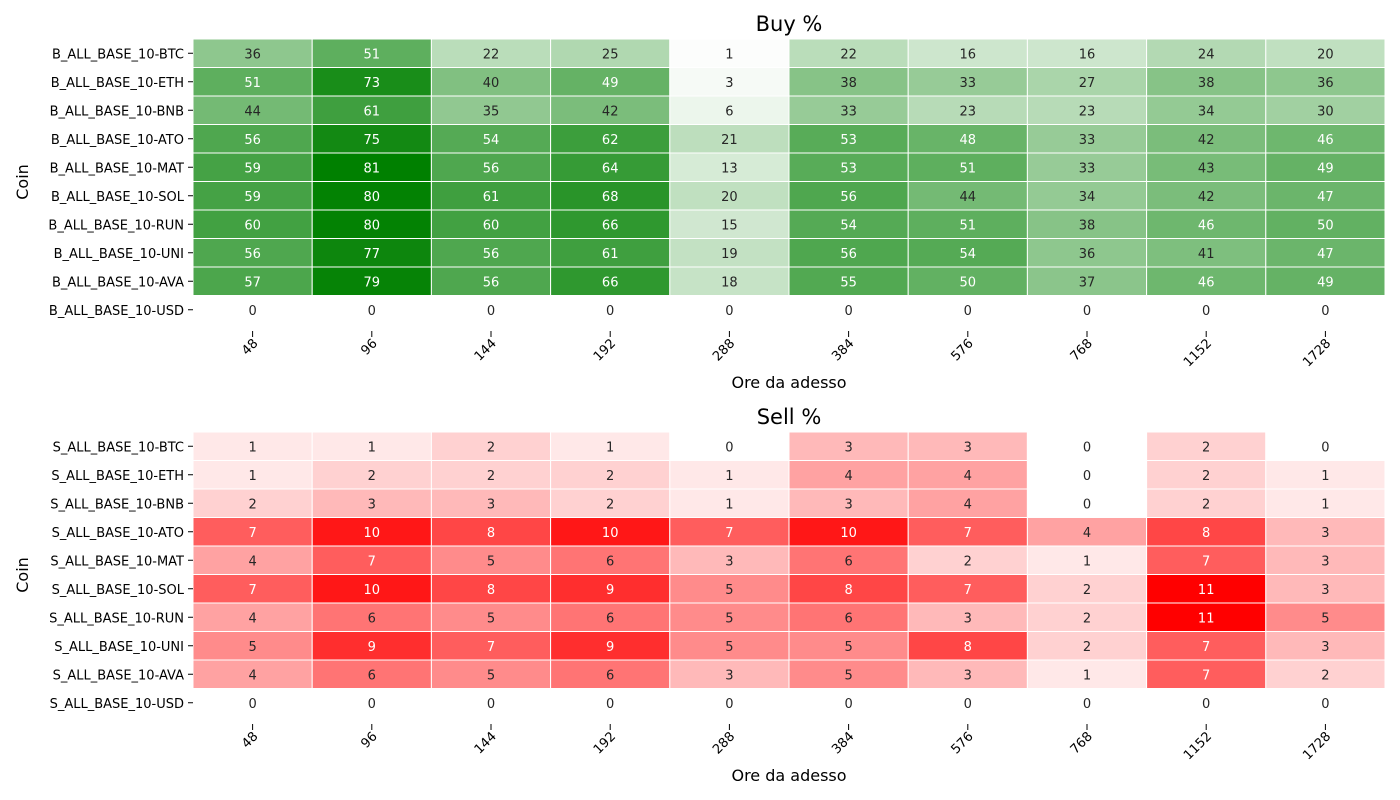 The width and height of the screenshot is (1400, 800). Describe the element at coordinates (117, 168) in the screenshot. I see `buy-row-label: B_ALL_BASE_10-MAT` at that location.